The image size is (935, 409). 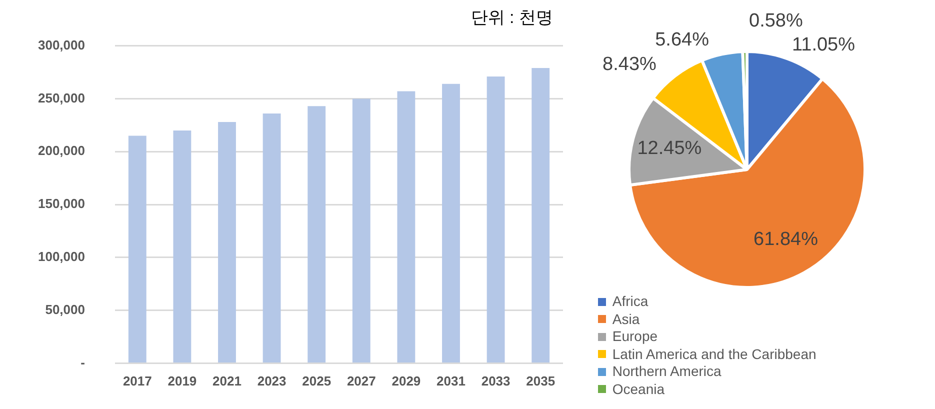 I want to click on data-label: 11.05%, so click(x=824, y=45).